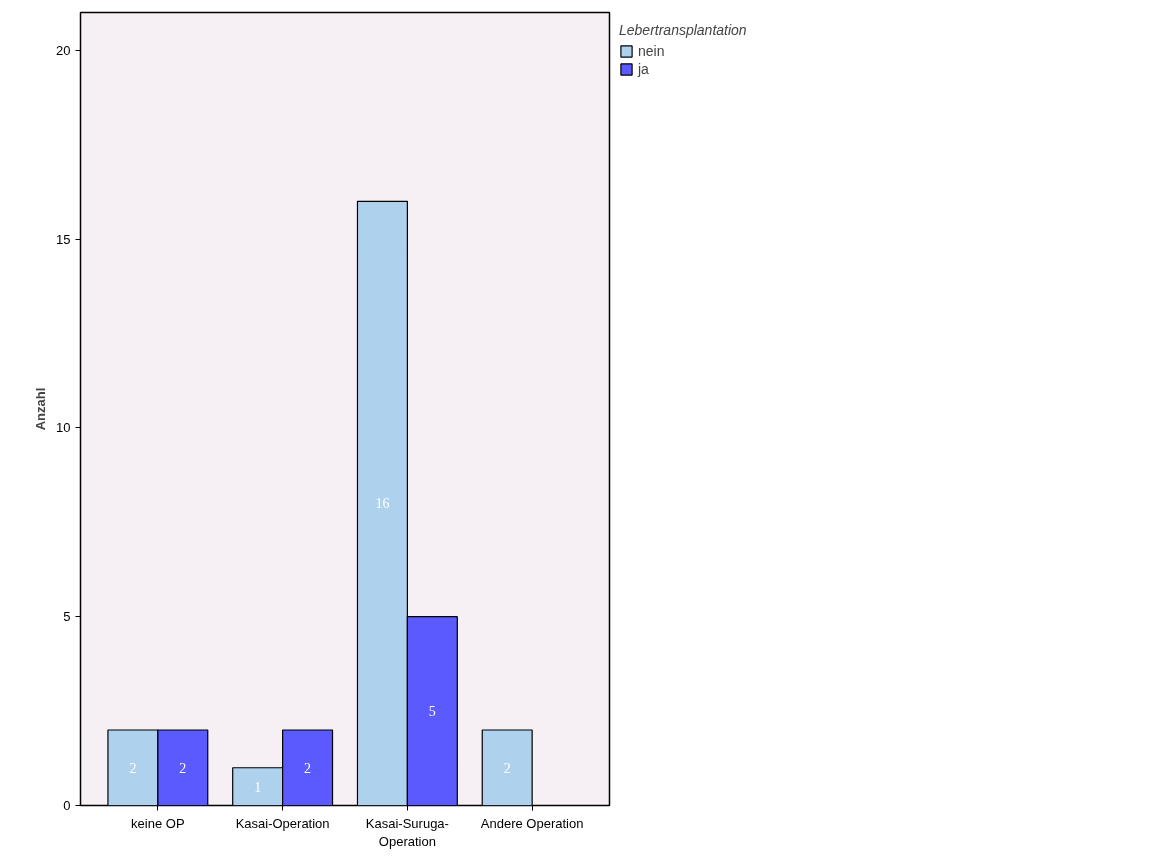 The height and width of the screenshot is (866, 1165). What do you see at coordinates (382, 504) in the screenshot?
I see `data-label: 16` at bounding box center [382, 504].